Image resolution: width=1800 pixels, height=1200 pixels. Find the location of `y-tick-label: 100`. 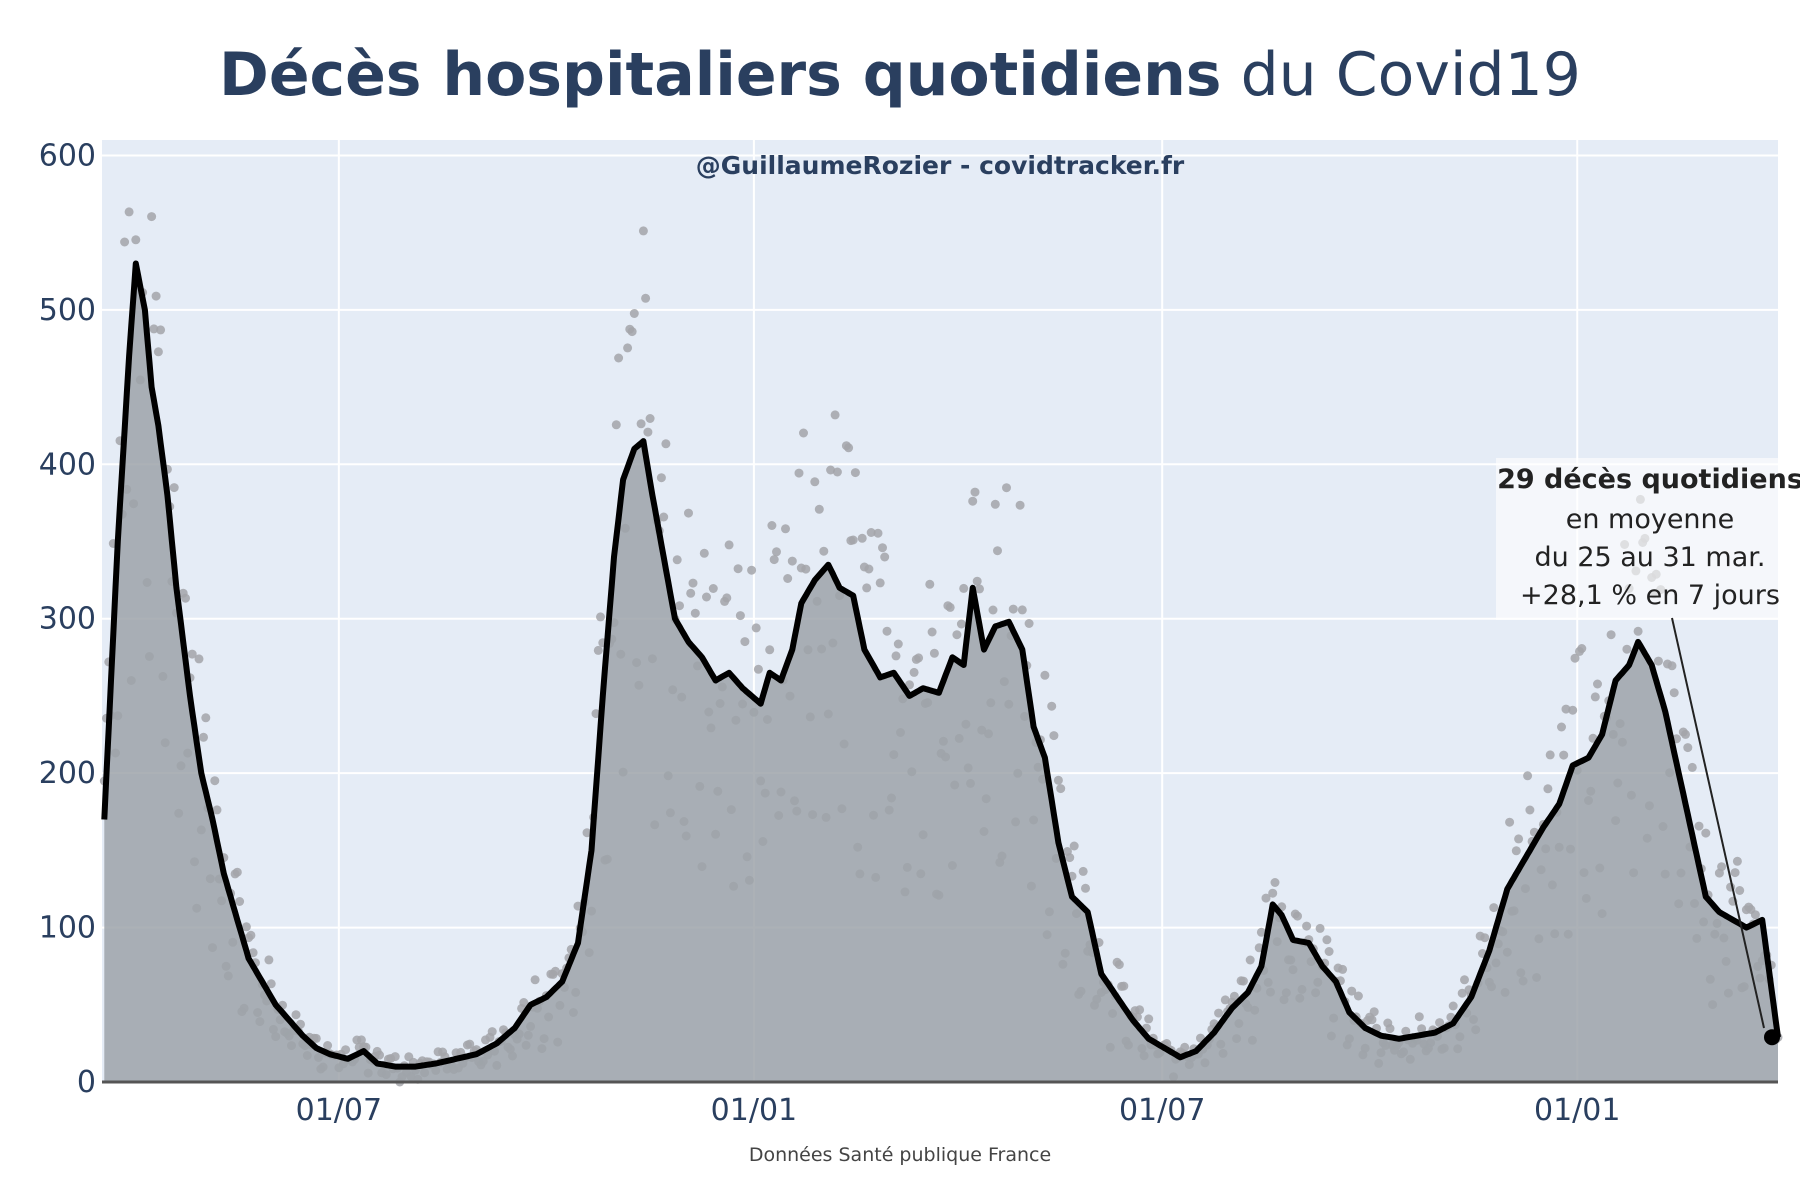

y-tick-label: 100 is located at coordinates (67, 928).